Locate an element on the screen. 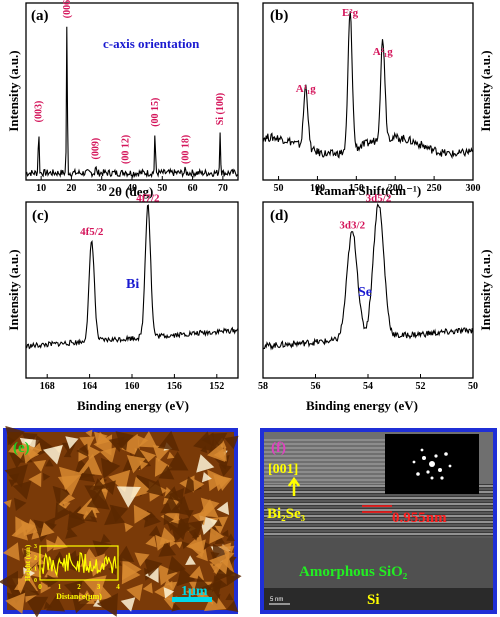 This screenshot has height=617, width=500. xps-bi-spectrum-line is located at coordinates (132, 277).